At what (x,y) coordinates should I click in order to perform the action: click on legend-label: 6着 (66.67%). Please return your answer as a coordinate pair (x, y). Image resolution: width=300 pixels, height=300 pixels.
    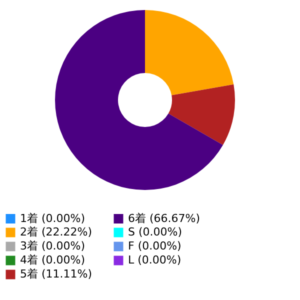
    Looking at the image, I should click on (164, 218).